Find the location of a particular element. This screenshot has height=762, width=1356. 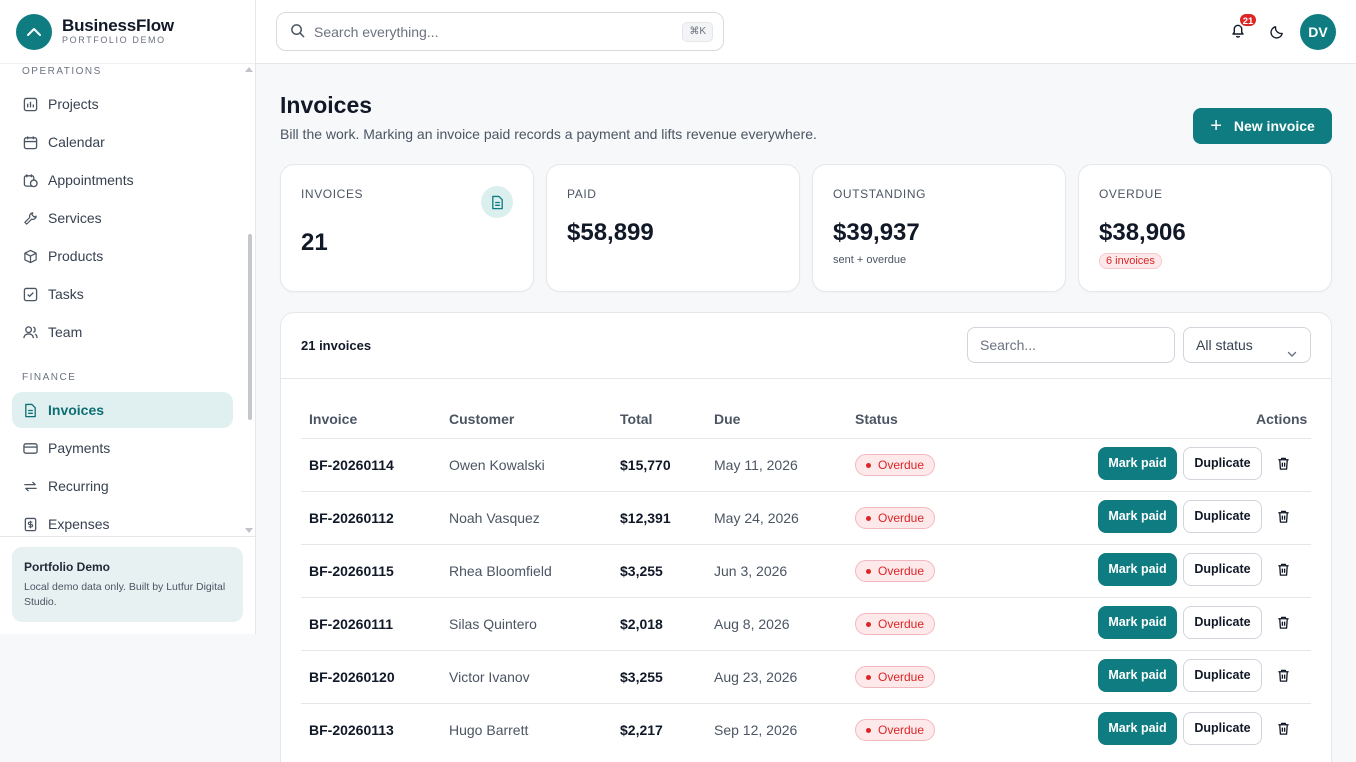

new-invoice-button: + New invoice is located at coordinates (1262, 126).